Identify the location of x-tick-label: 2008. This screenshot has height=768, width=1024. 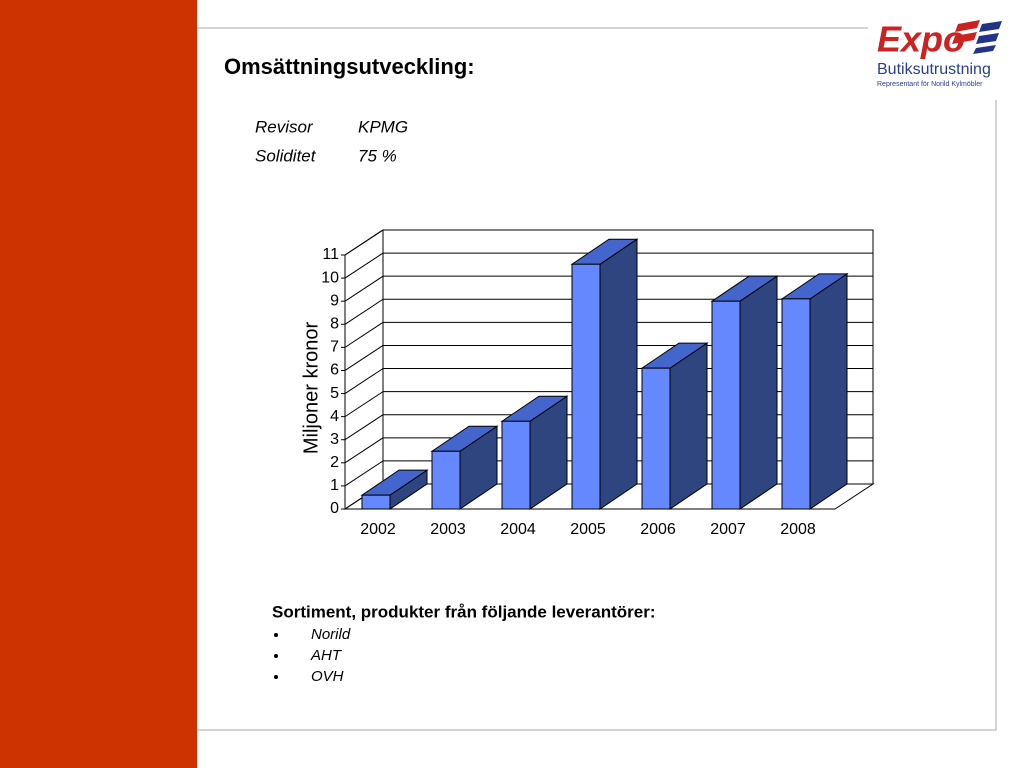
(798, 529).